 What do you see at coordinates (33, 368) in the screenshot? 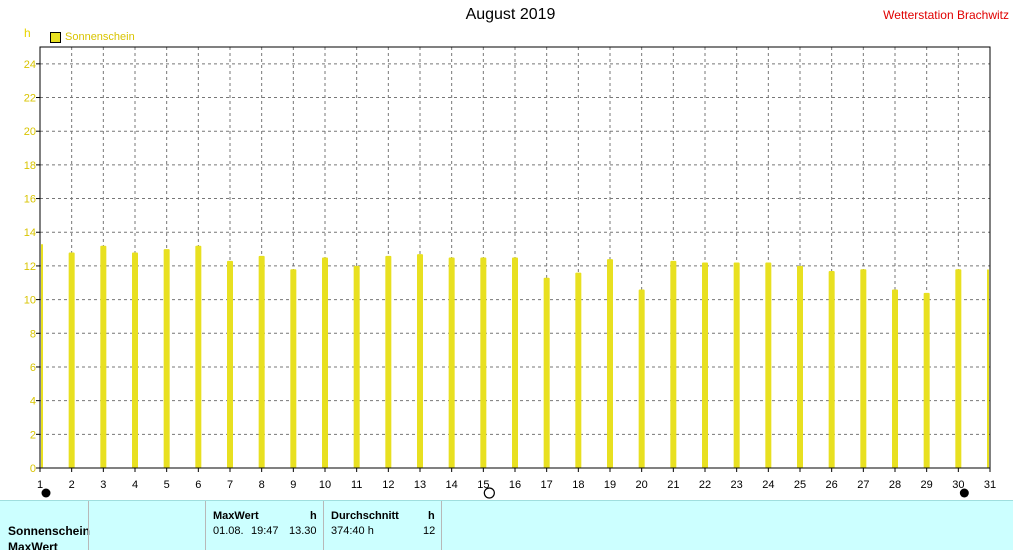
I see `y-tick-label: 6` at bounding box center [33, 368].